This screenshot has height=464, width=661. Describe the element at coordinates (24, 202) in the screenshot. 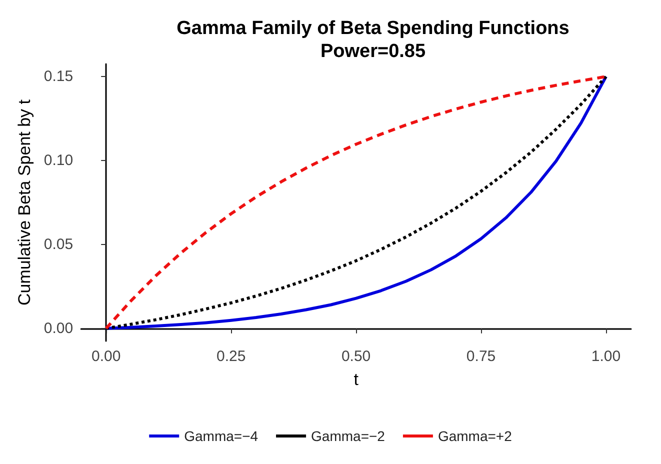

I see `y-axis-title: Cumulative Beta Spent by t` at that location.